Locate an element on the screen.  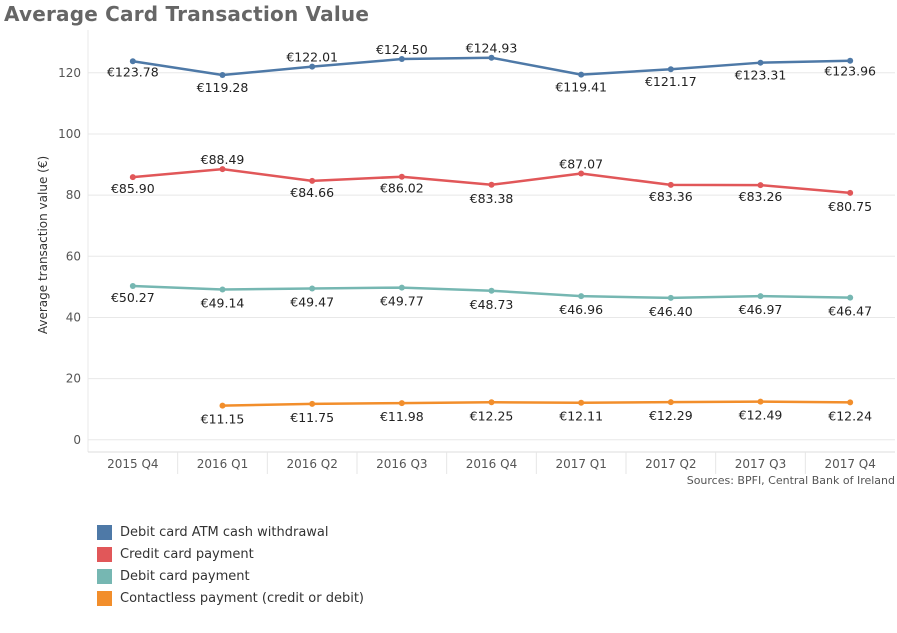
data-label-credit-card-payment: €84.66 is located at coordinates (312, 192).